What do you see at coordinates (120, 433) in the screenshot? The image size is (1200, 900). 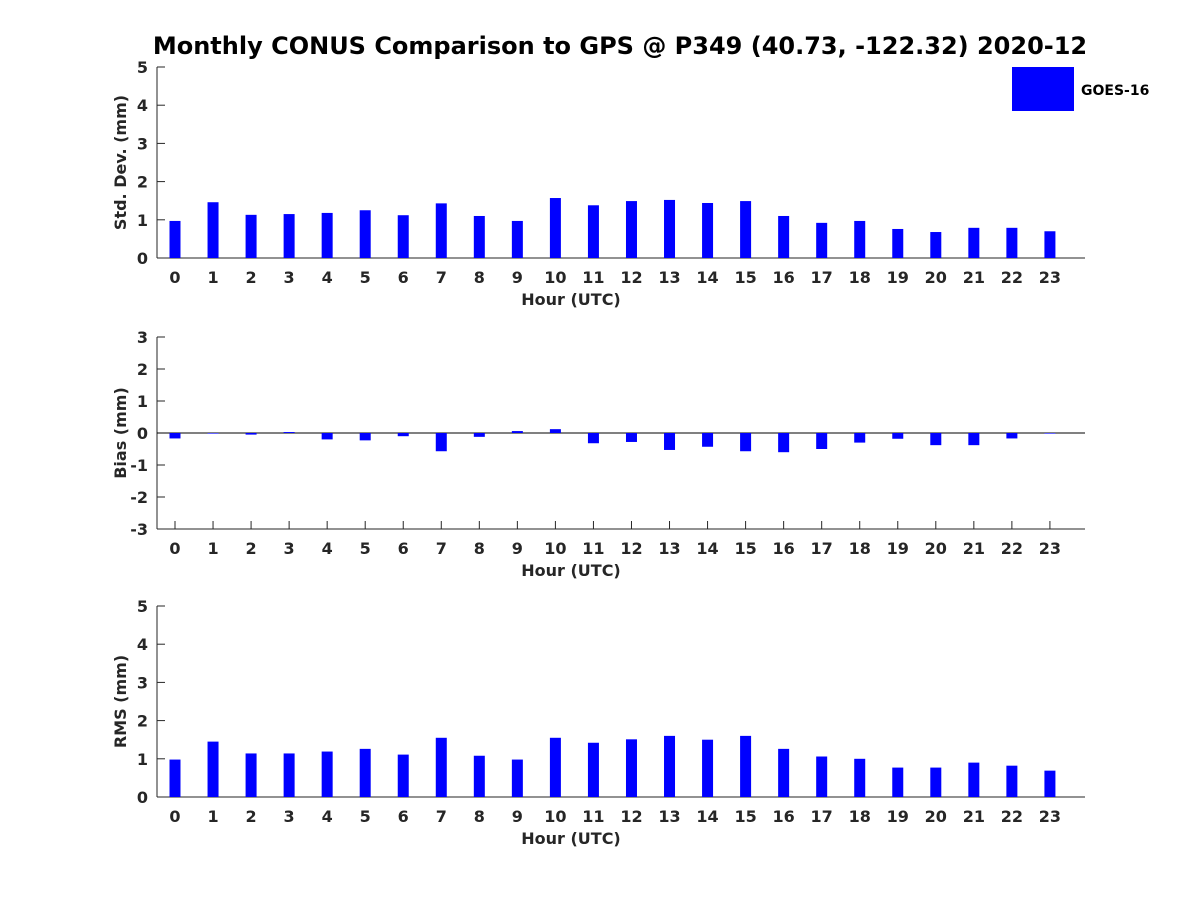 I see `y-axis-label: Bias (mm)` at bounding box center [120, 433].